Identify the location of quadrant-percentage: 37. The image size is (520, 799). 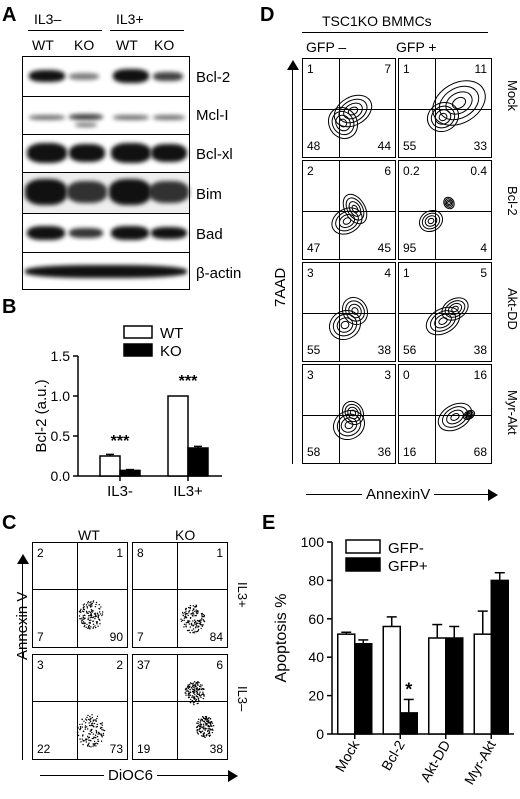
(144, 665).